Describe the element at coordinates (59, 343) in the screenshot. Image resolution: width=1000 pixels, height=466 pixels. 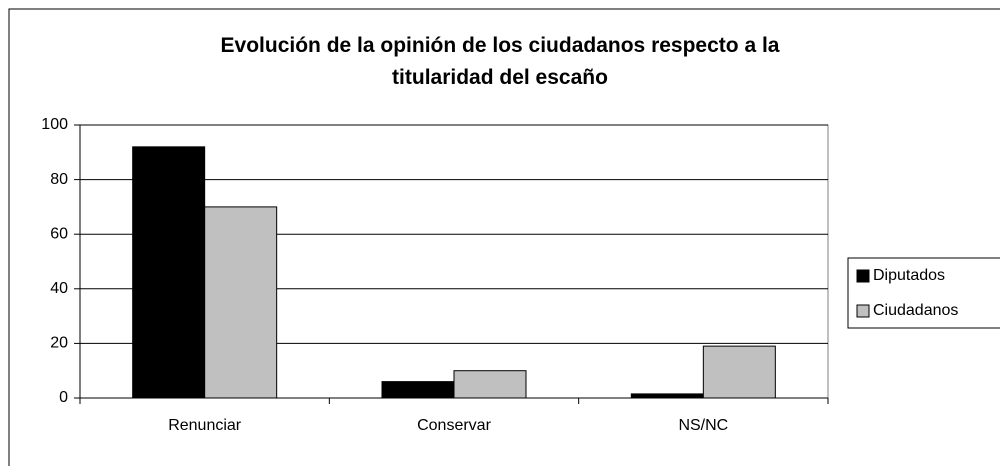
I see `y-tick-label: 20` at that location.